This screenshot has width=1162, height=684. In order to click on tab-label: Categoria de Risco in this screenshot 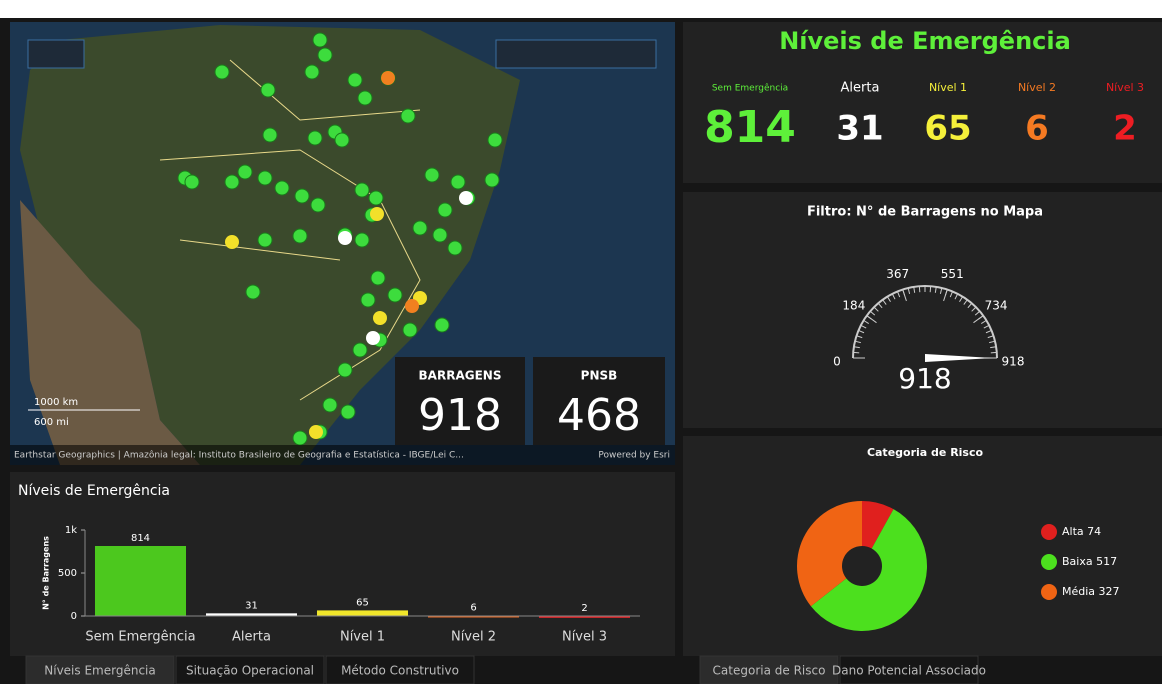, I will do `click(769, 671)`.